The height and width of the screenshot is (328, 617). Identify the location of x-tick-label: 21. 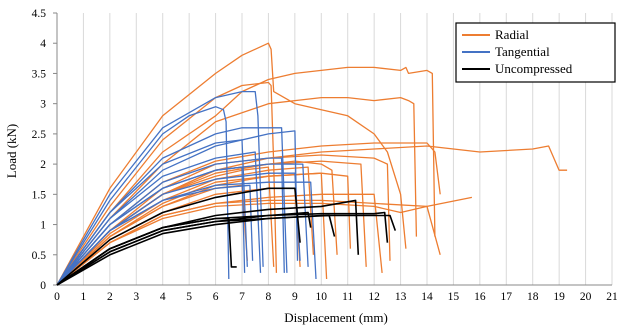
(611, 297).